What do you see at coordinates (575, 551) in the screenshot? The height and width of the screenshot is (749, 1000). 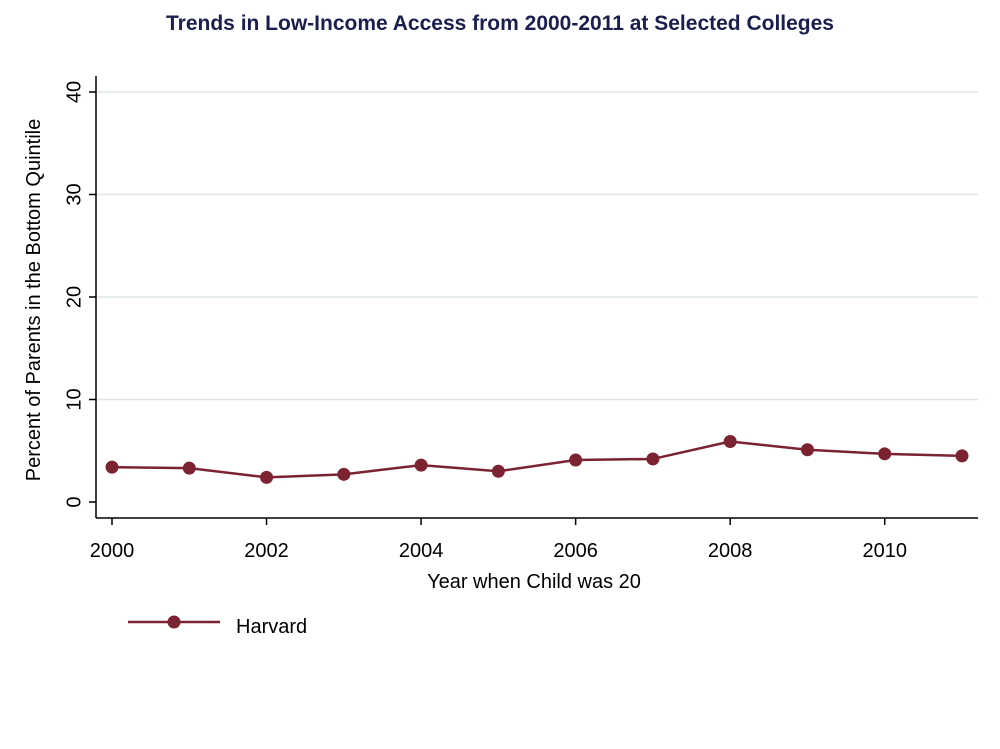 I see `x-tick-label: 2006` at bounding box center [575, 551].